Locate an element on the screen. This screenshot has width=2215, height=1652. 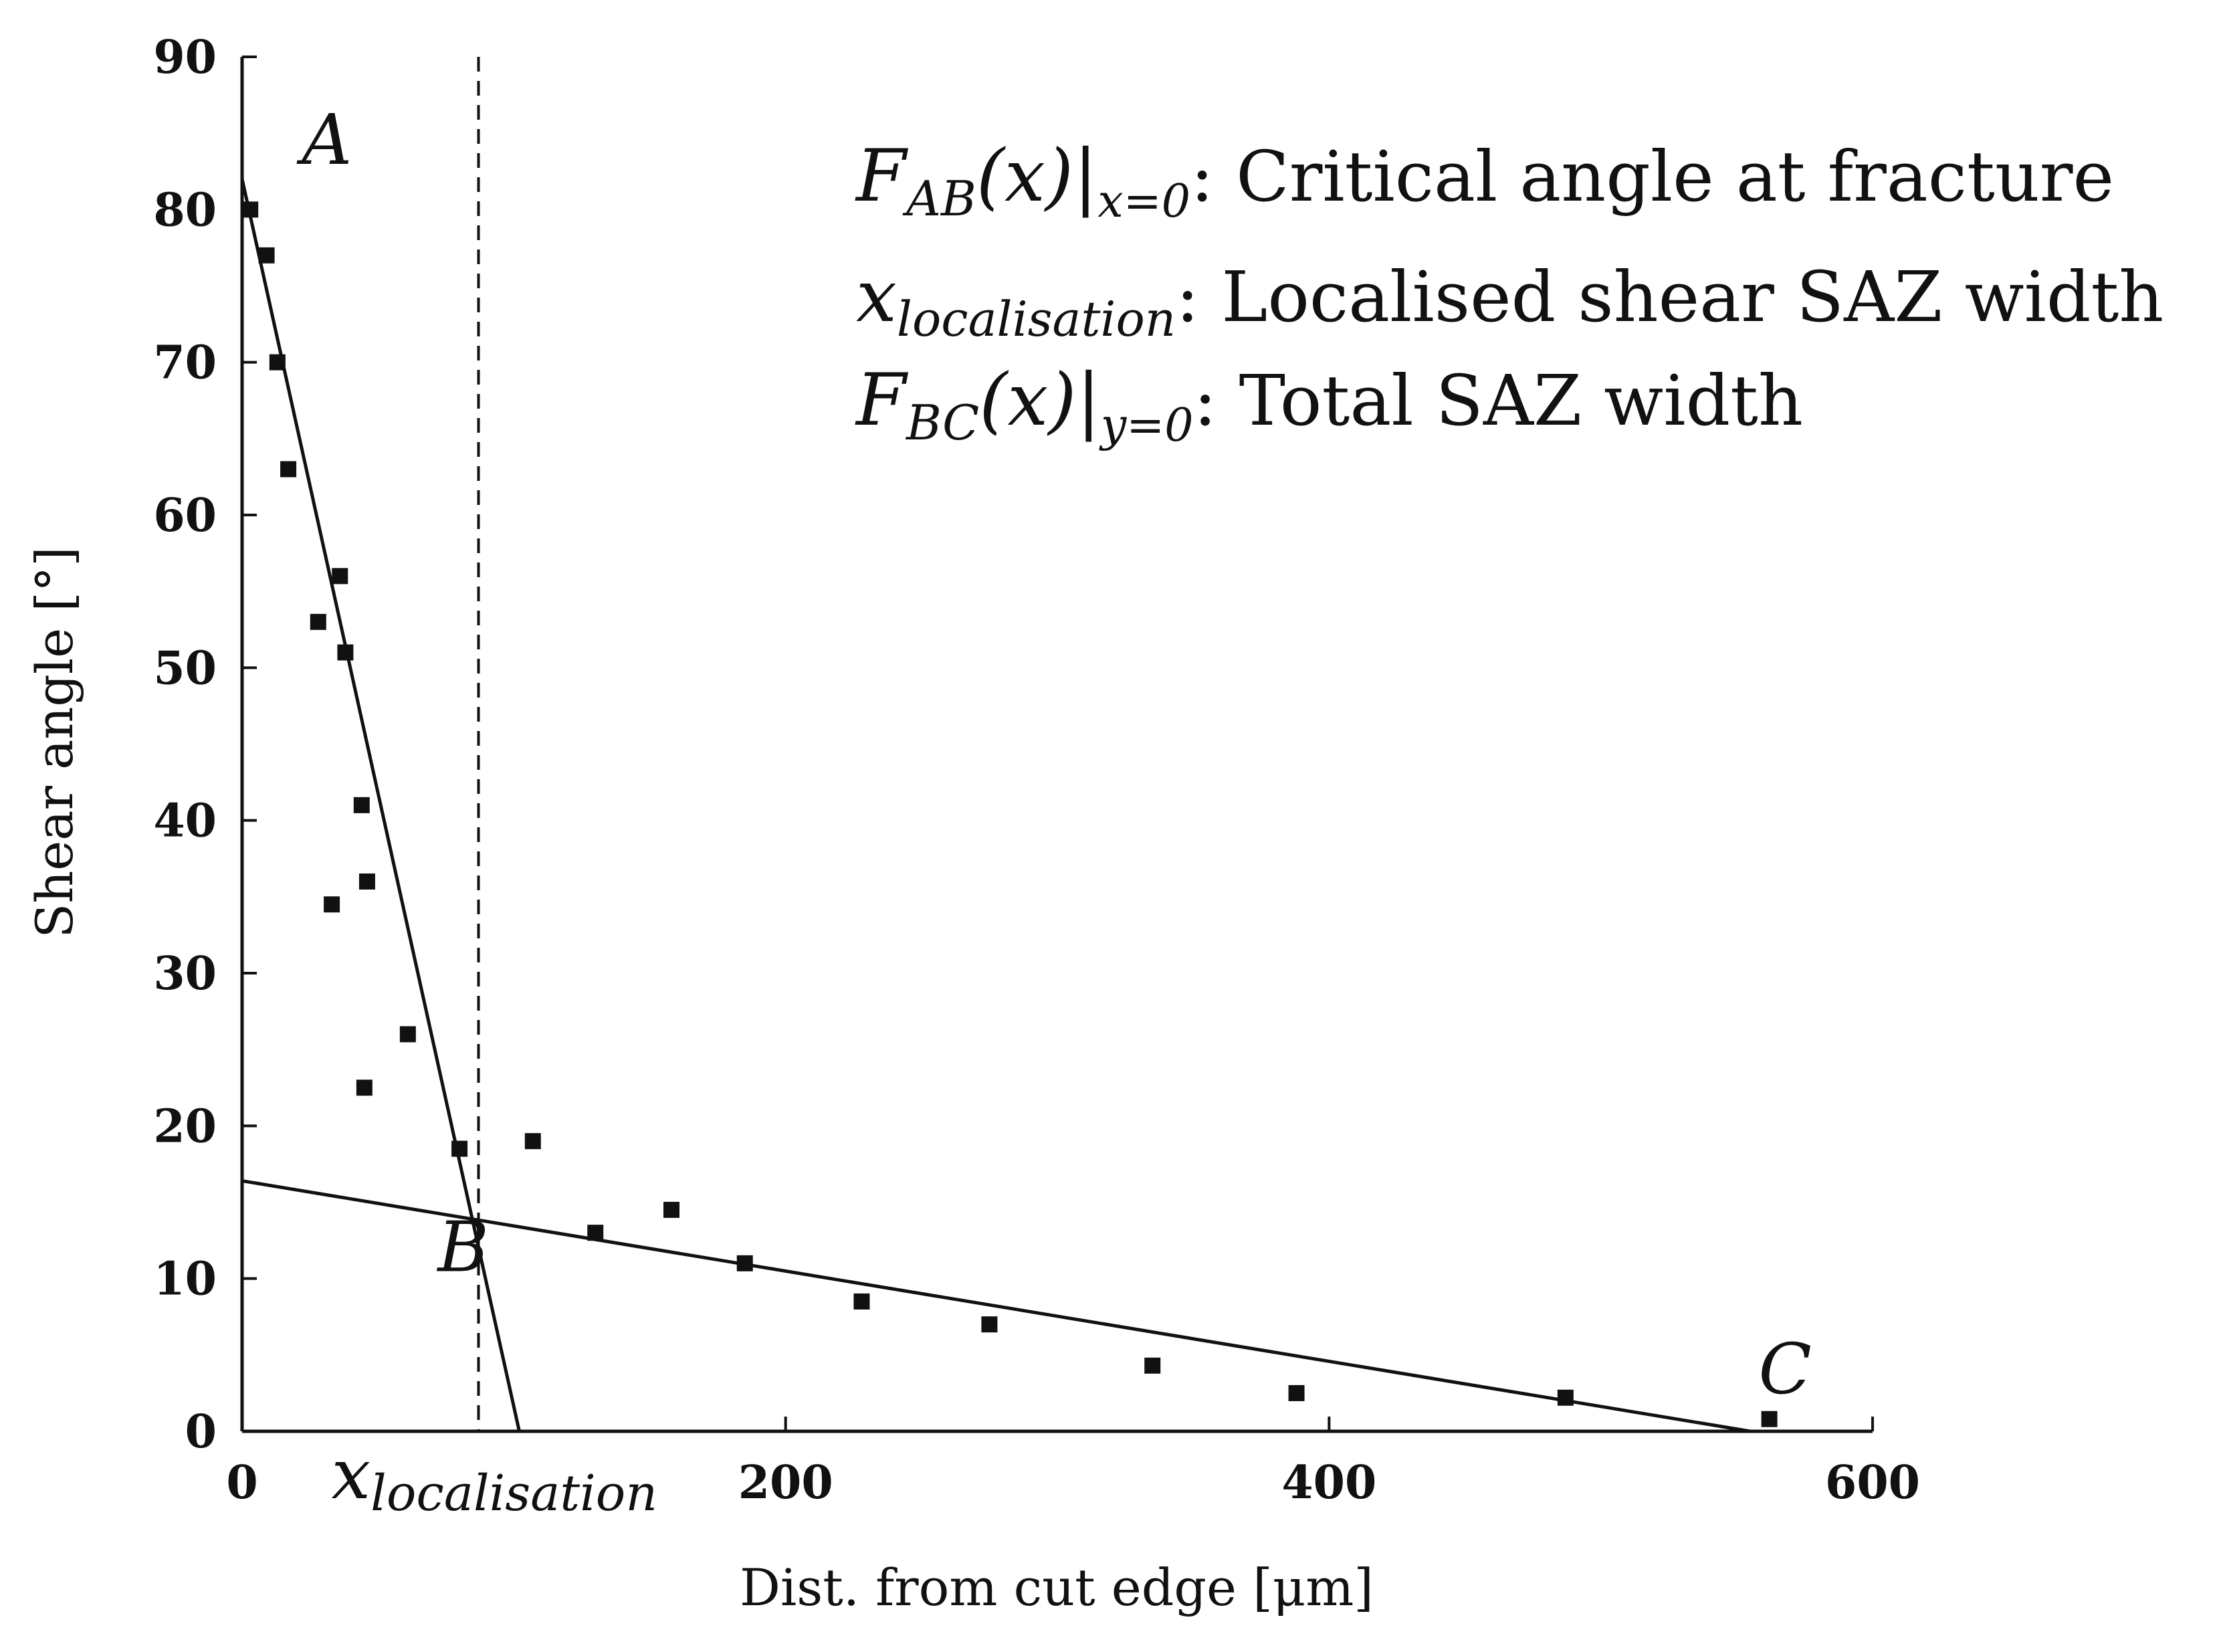
annotation-1: FAB(x)|x=0: Critical angle at fracture is located at coordinates (1484, 181).